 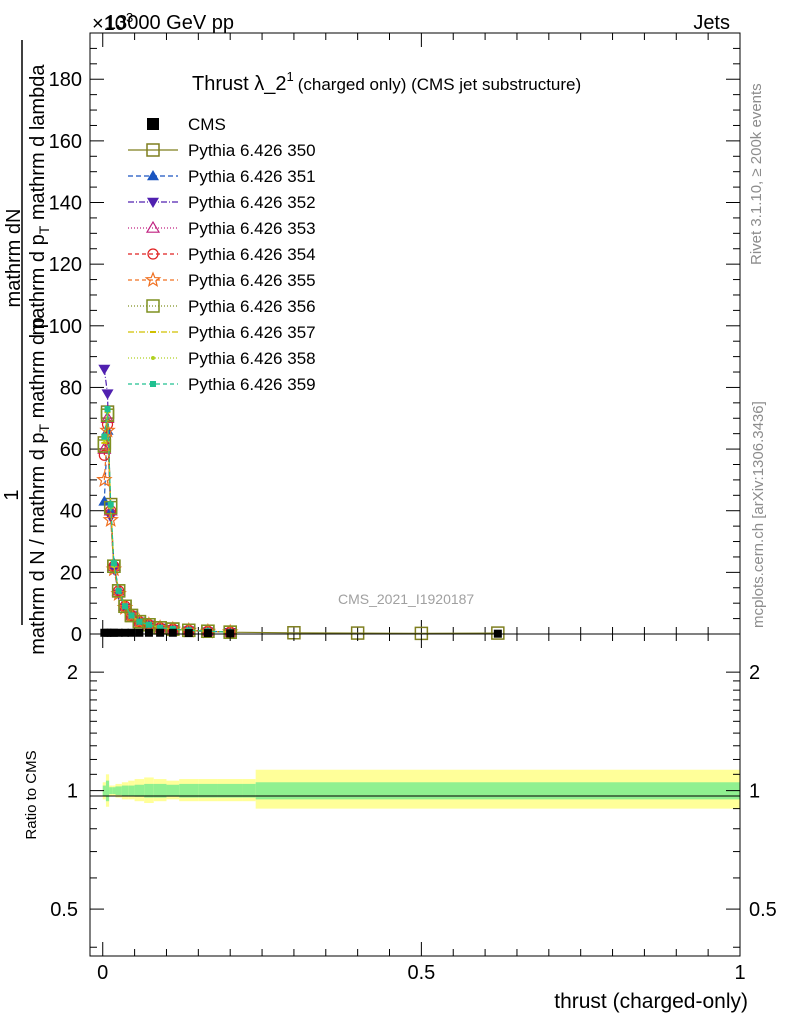 What do you see at coordinates (71, 573) in the screenshot?
I see `main-y-tick-label: 20` at bounding box center [71, 573].